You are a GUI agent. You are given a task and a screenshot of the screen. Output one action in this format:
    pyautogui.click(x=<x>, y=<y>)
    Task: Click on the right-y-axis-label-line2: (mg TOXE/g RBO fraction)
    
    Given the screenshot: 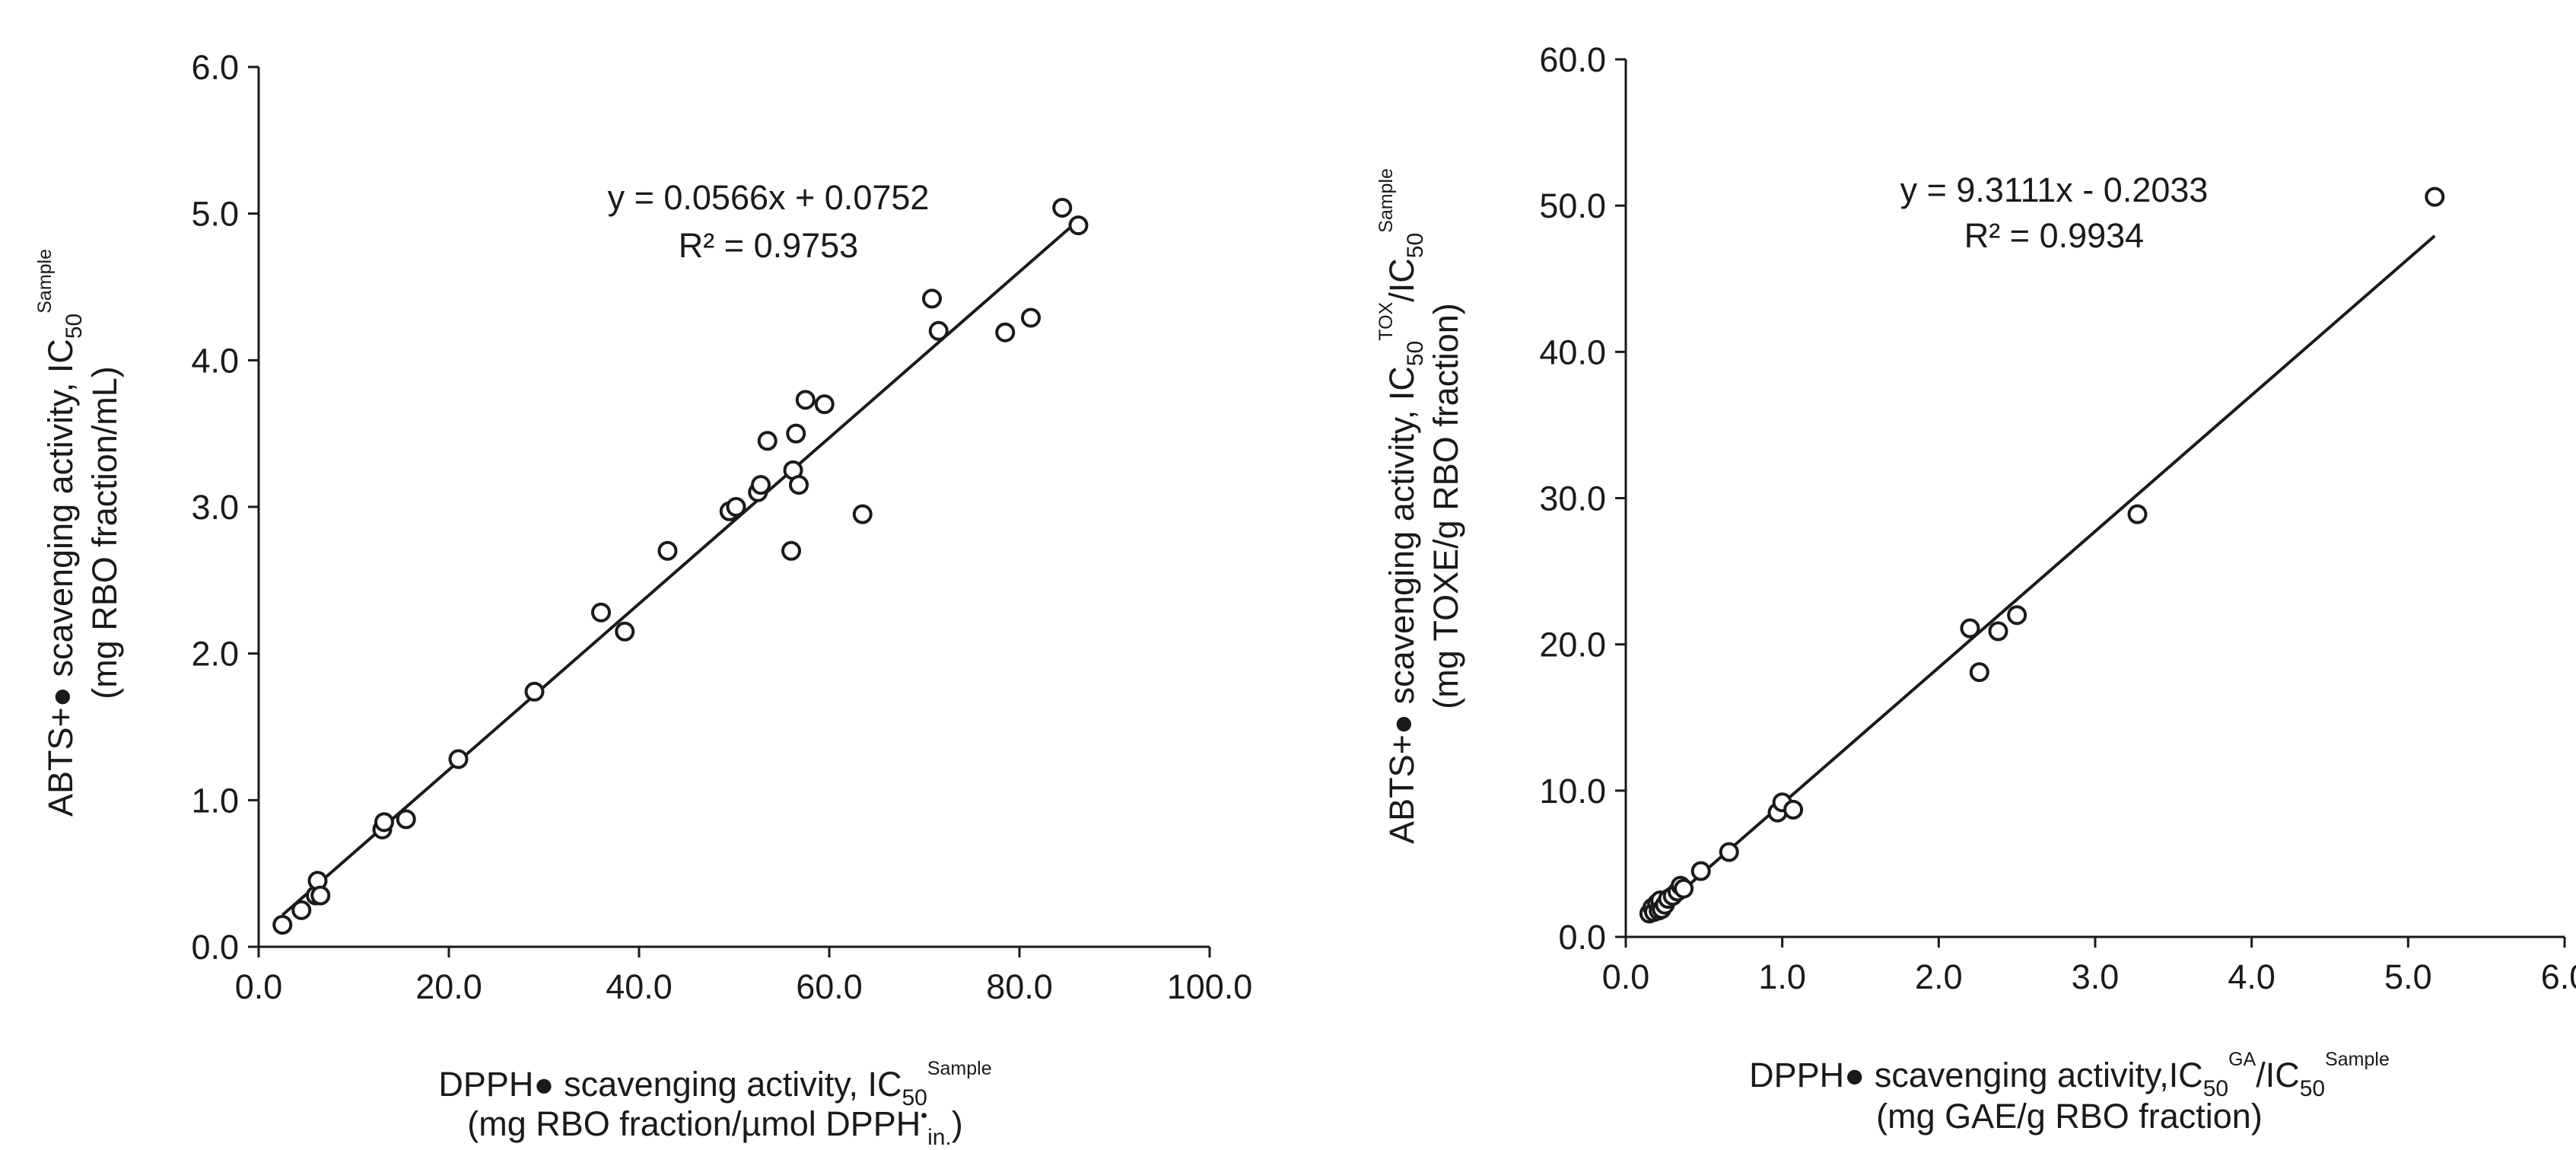 What is the action you would take?
    pyautogui.click(x=1445, y=506)
    